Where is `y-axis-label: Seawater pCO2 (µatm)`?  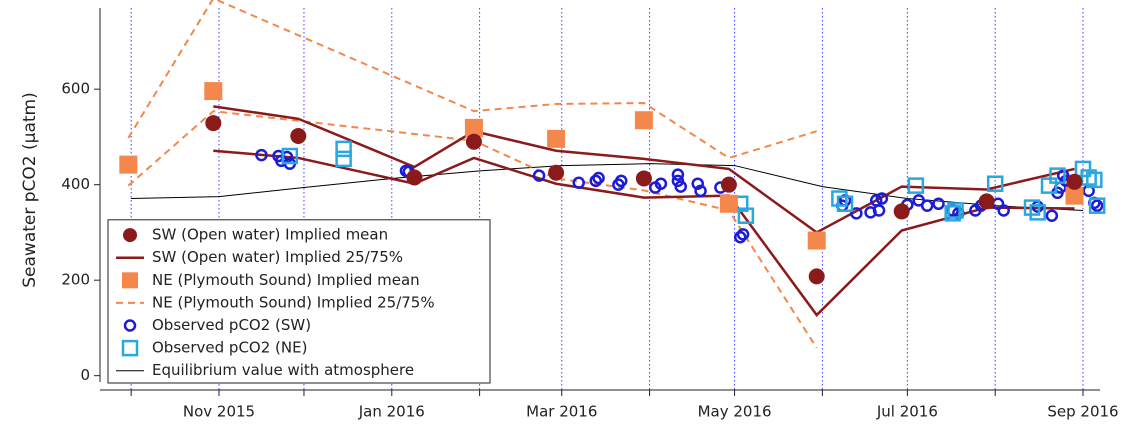 y-axis-label: Seawater pCO2 (µatm) is located at coordinates (30, 190).